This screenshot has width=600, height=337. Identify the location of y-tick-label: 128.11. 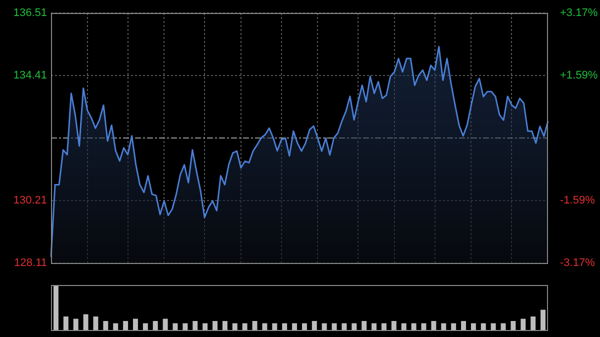
(30, 263).